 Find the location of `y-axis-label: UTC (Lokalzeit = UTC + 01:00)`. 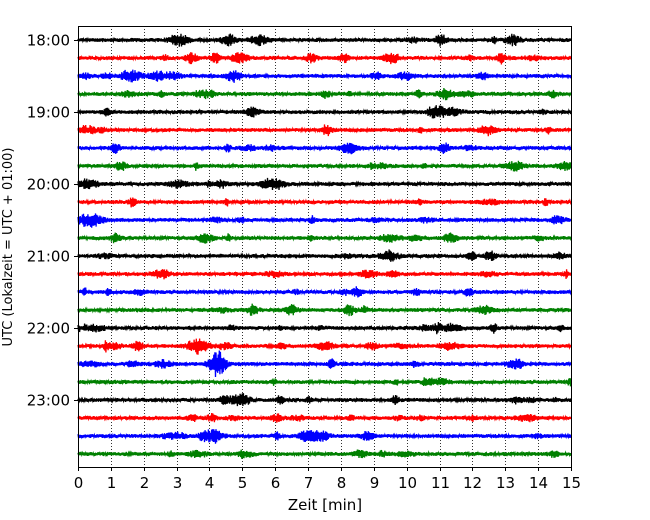

y-axis-label: UTC (Lokalzeit = UTC + 01:00) is located at coordinates (8, 247).